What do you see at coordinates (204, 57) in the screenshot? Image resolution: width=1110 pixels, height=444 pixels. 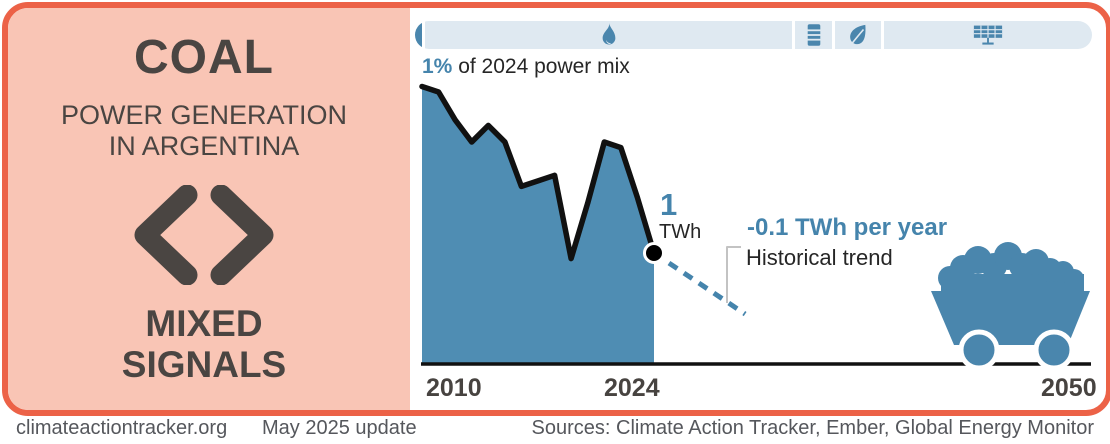 I see `page-title: COAL` at bounding box center [204, 57].